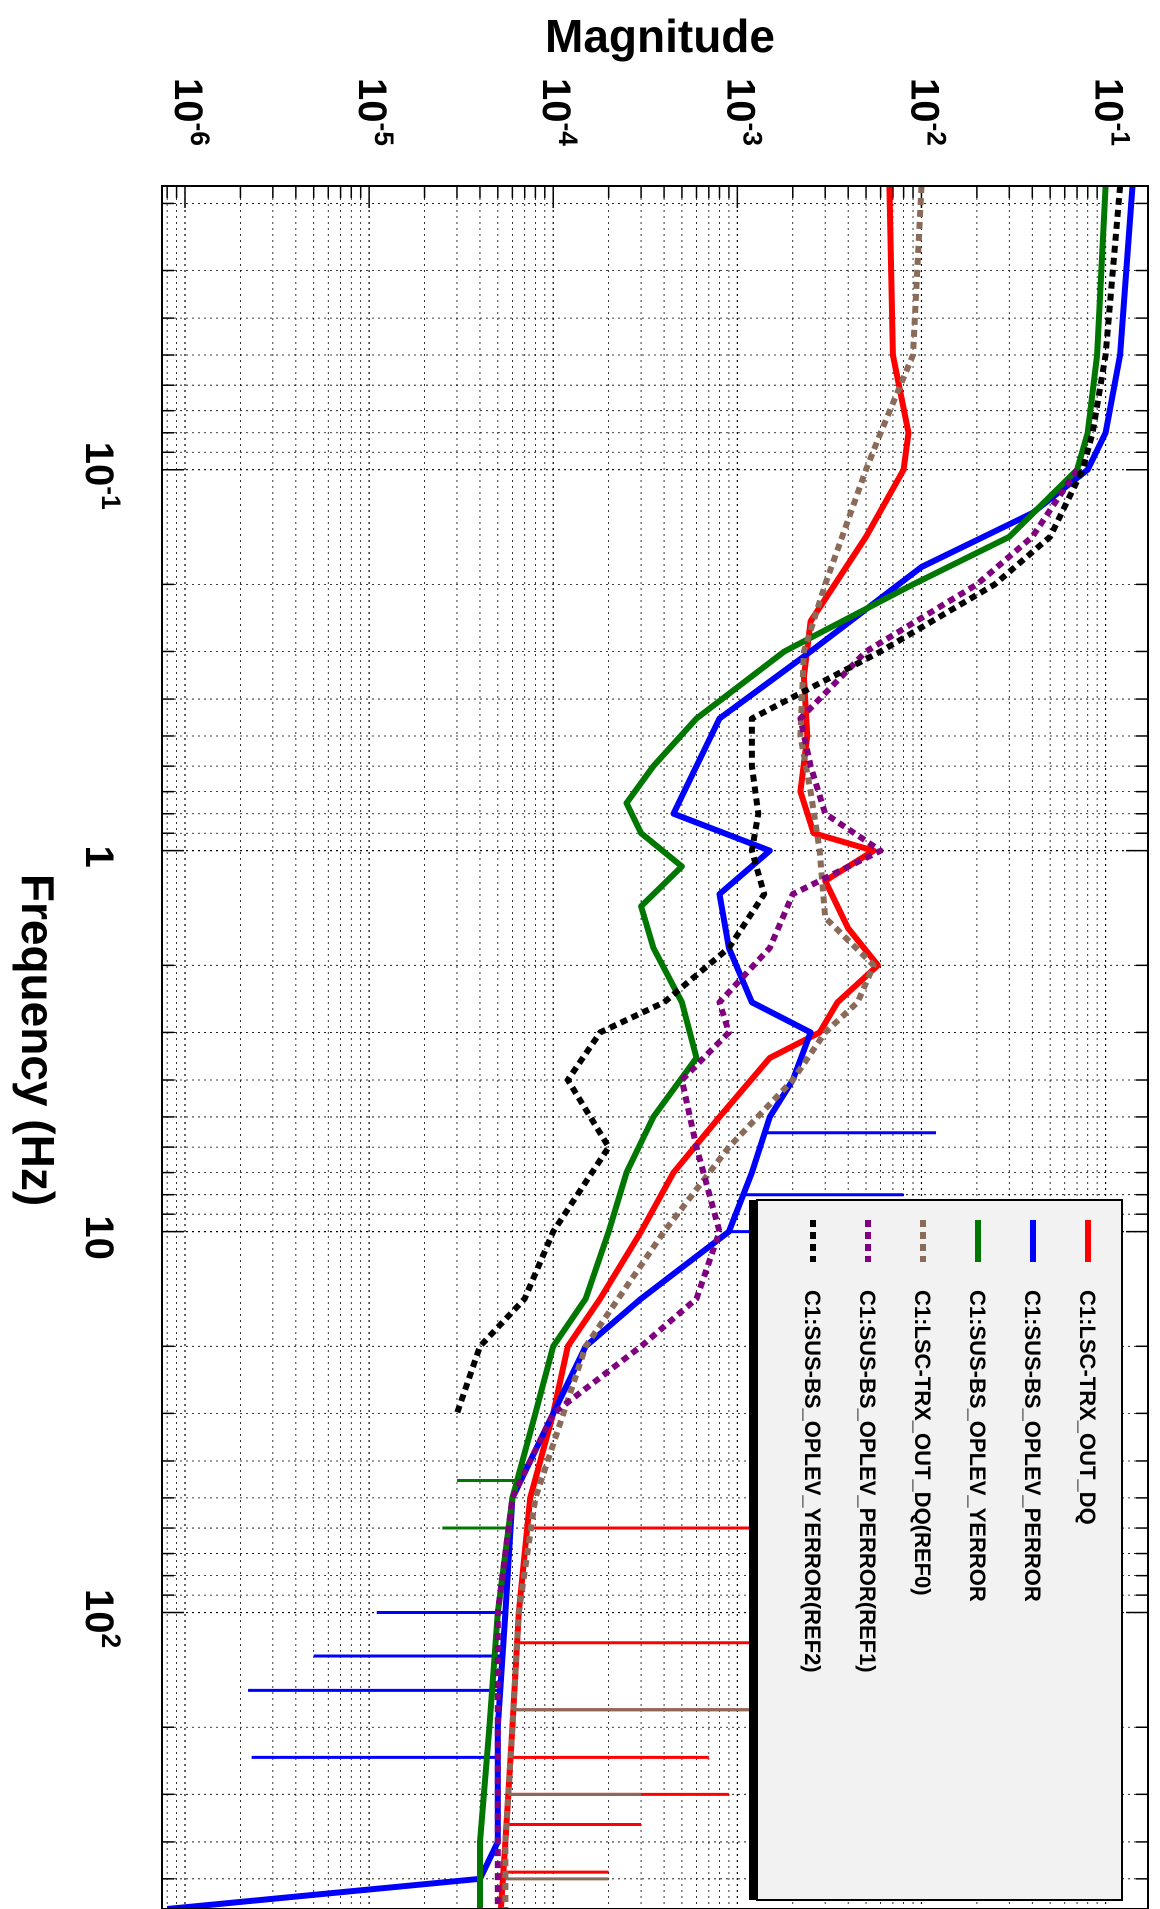  What do you see at coordinates (1087, 1407) in the screenshot?
I see `legend-label-0: C1:LSC-TRX_OUT_DQ` at bounding box center [1087, 1407].